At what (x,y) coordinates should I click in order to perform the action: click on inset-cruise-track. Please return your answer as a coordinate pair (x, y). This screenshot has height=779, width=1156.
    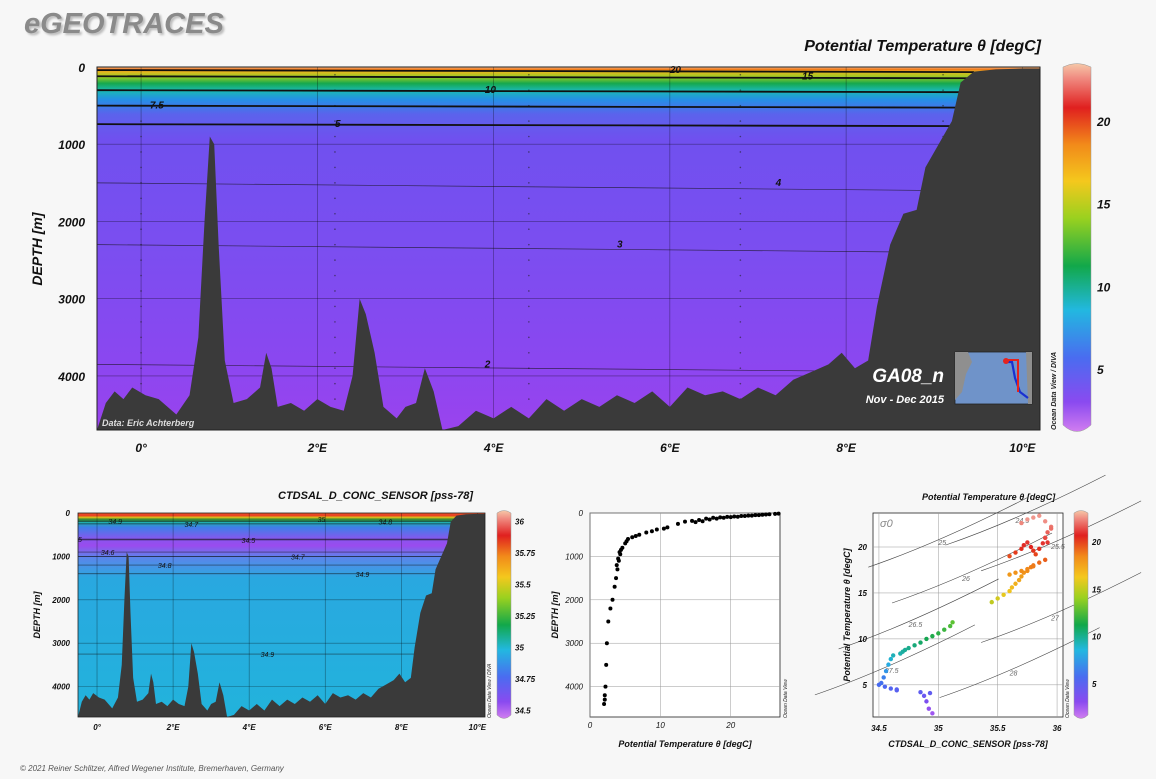
    Looking at the image, I should click on (1017, 379).